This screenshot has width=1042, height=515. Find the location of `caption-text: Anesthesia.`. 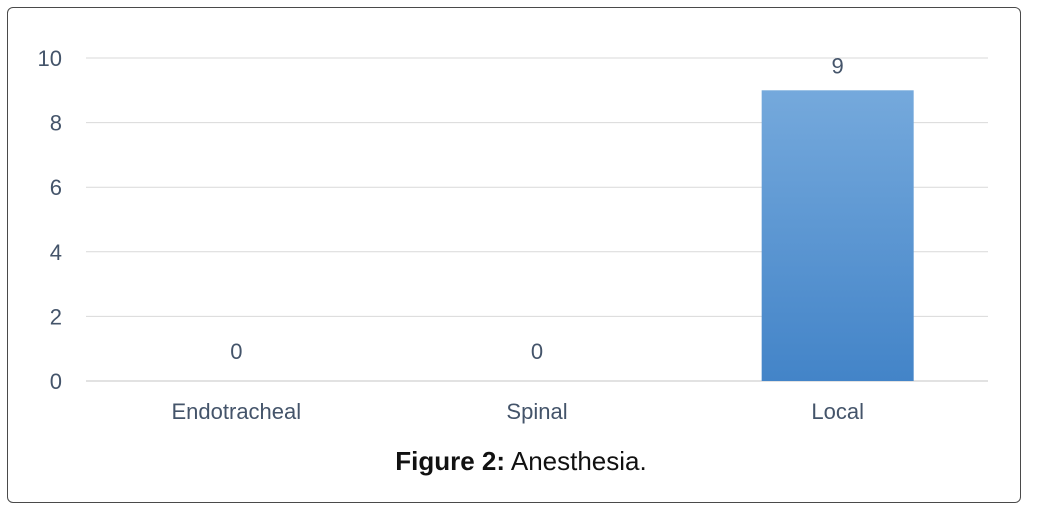

caption-text: Anesthesia. is located at coordinates (576, 461).